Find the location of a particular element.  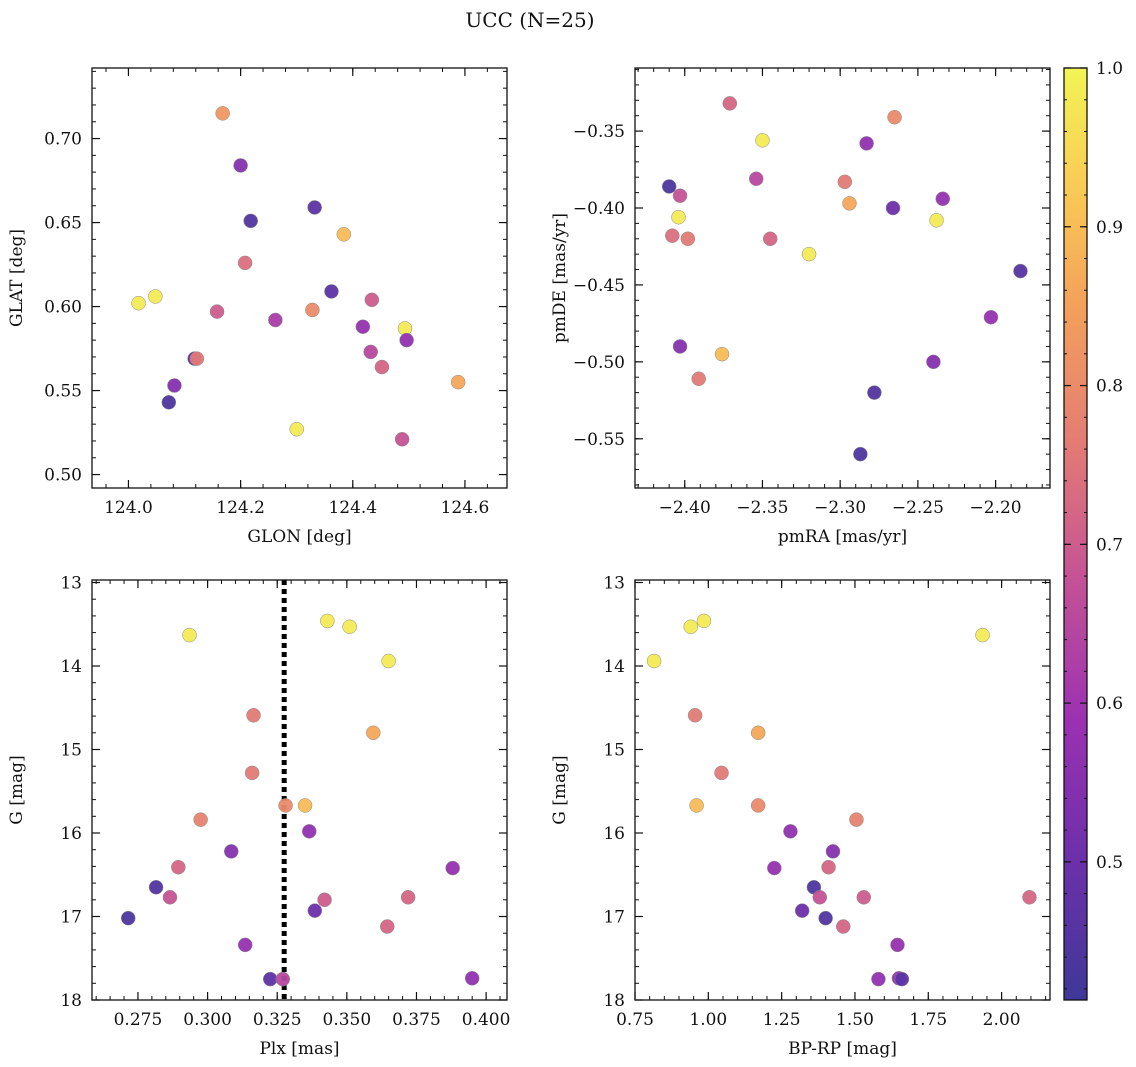

x-tick-label: −2.40 is located at coordinates (685, 508).